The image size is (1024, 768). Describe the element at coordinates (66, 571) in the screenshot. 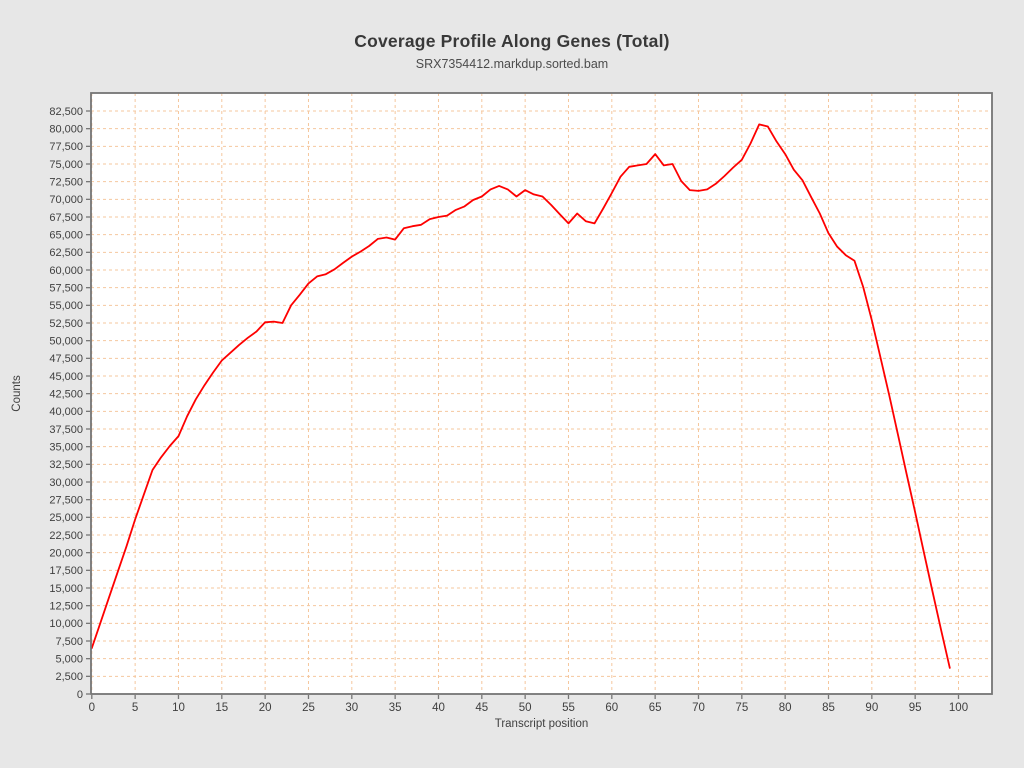

I see `y-tick-label: 17,500` at that location.